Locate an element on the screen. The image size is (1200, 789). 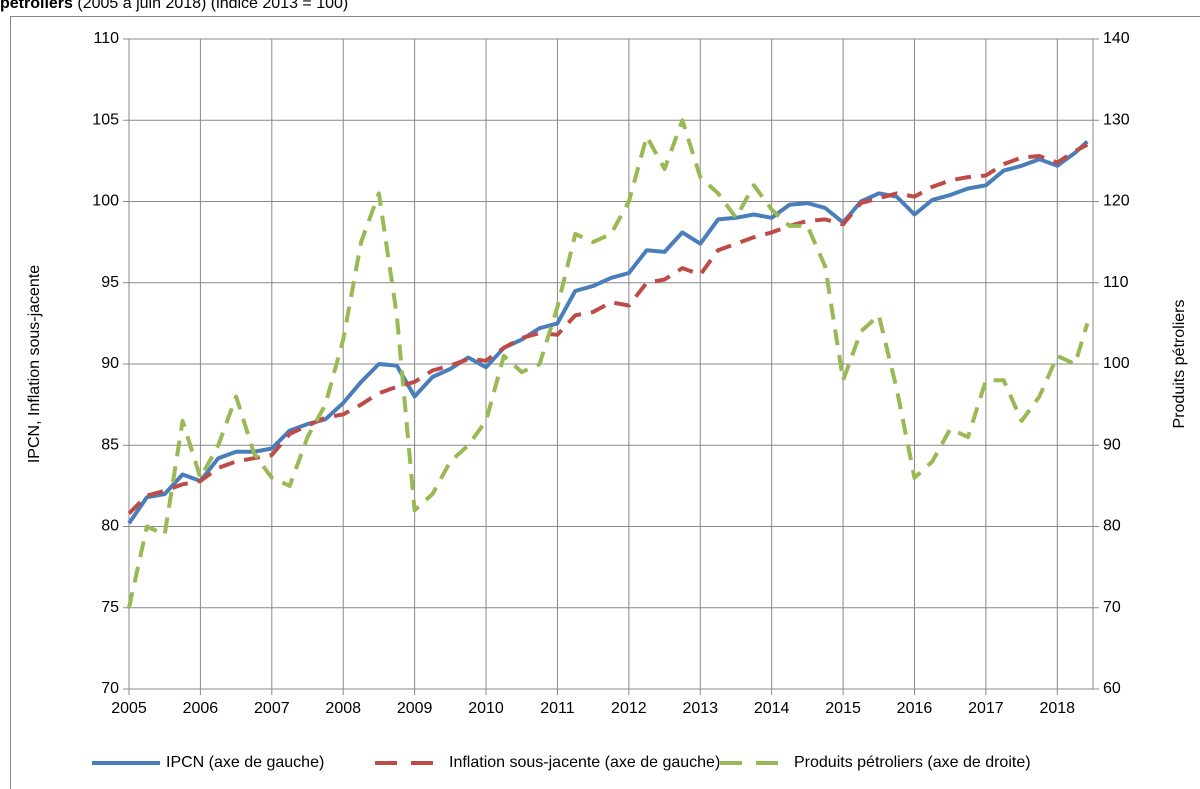
y-tick-label: 80 is located at coordinates (110, 526).